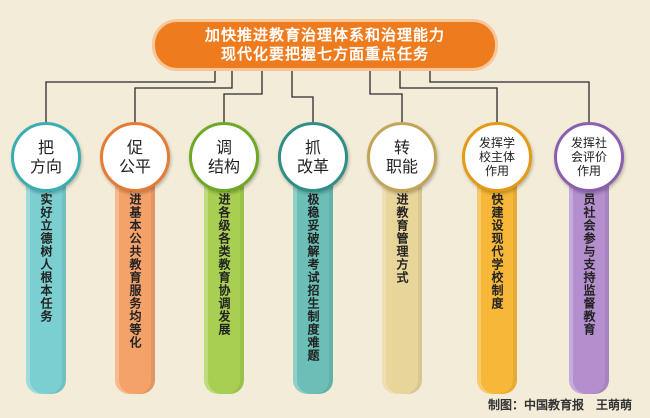  I want to click on pillar-description: 积极稳妥破解考试招生制度难题, so click(313, 271).